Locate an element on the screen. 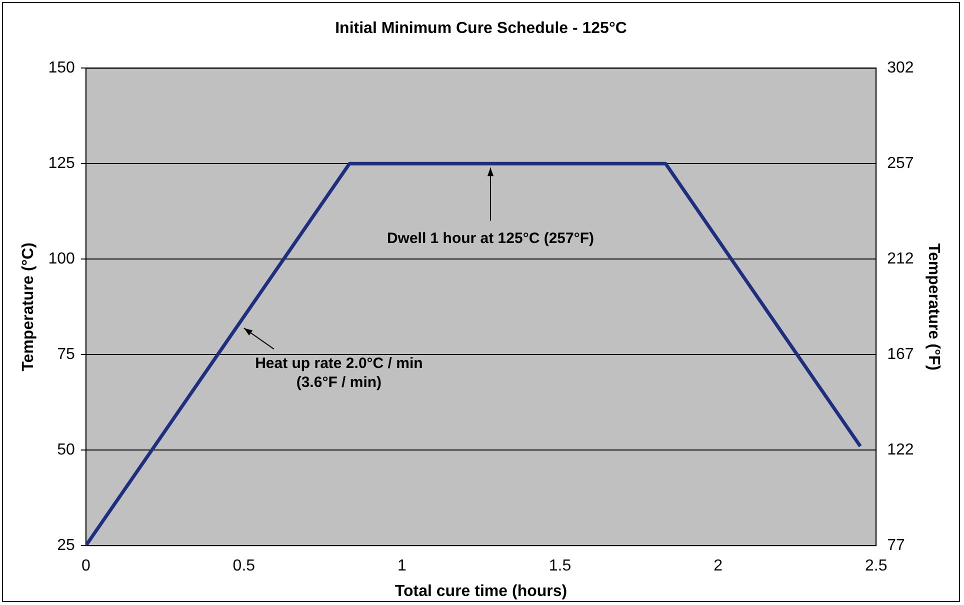  x-tick-label: 0.5 is located at coordinates (244, 566).